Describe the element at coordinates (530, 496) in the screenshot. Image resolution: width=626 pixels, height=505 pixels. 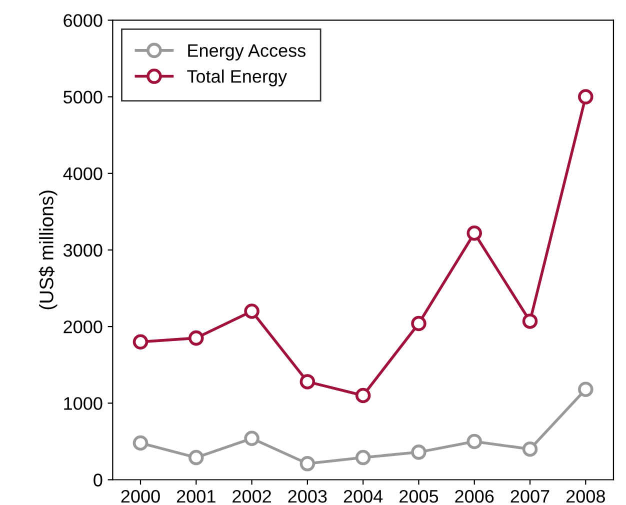
I see `x-tick-label: 2007` at that location.